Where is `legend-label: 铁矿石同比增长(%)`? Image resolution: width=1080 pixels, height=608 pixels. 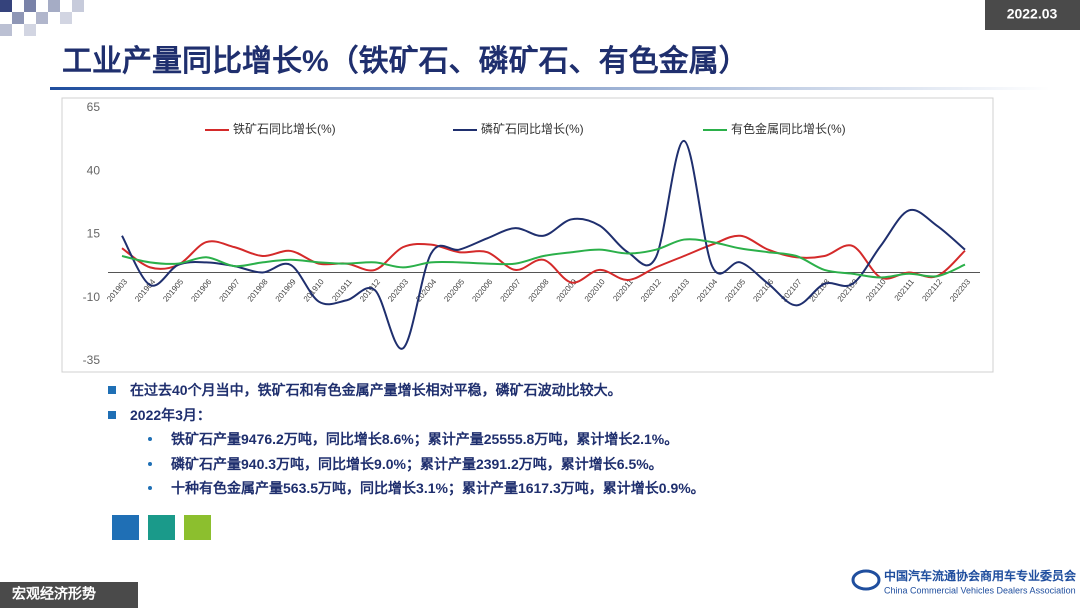
legend-label: 铁矿石同比增长(%) is located at coordinates (284, 129).